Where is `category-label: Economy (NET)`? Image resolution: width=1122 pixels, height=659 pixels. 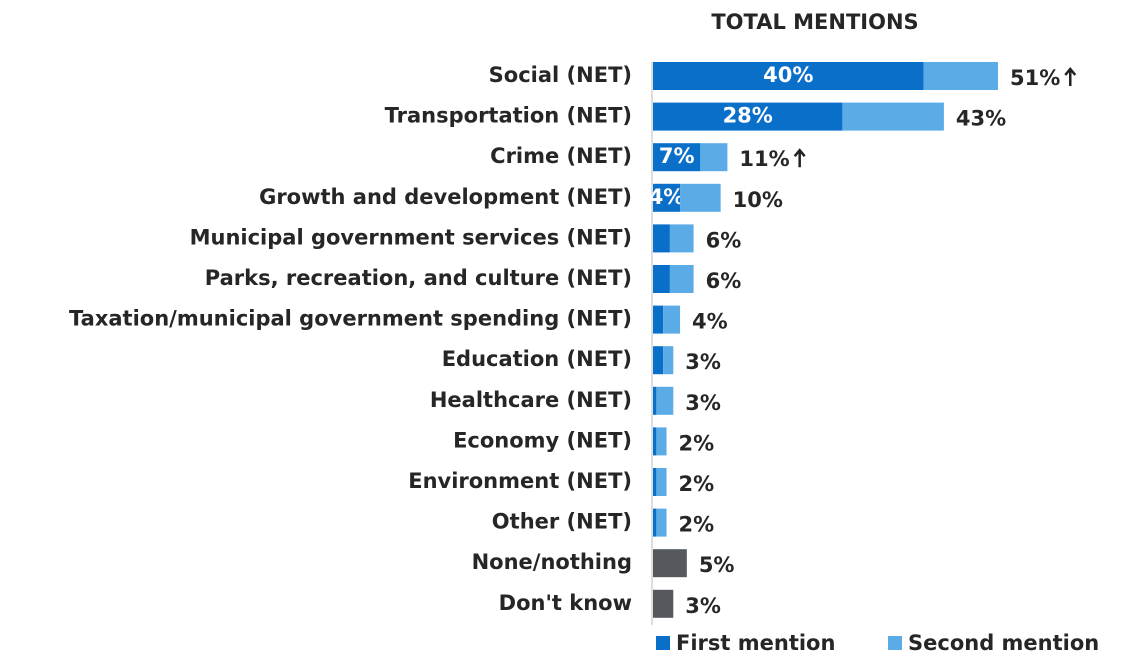
category-label: Economy (NET) is located at coordinates (542, 440).